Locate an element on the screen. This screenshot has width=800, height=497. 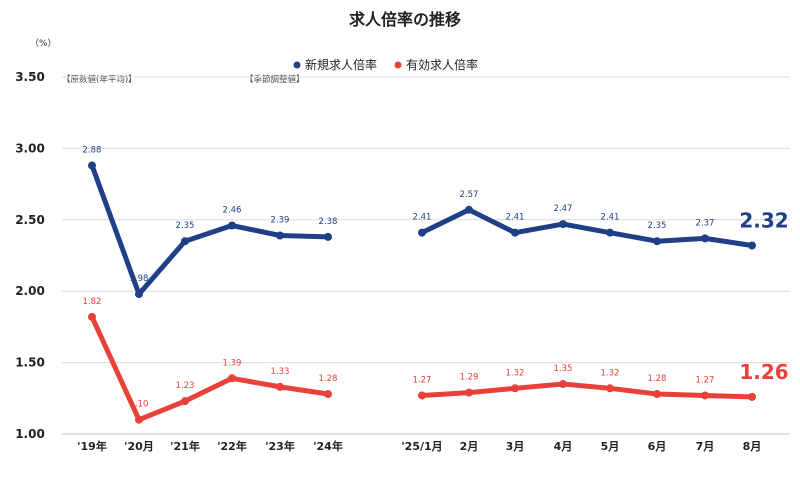
data-label: 2.46 is located at coordinates (232, 211).